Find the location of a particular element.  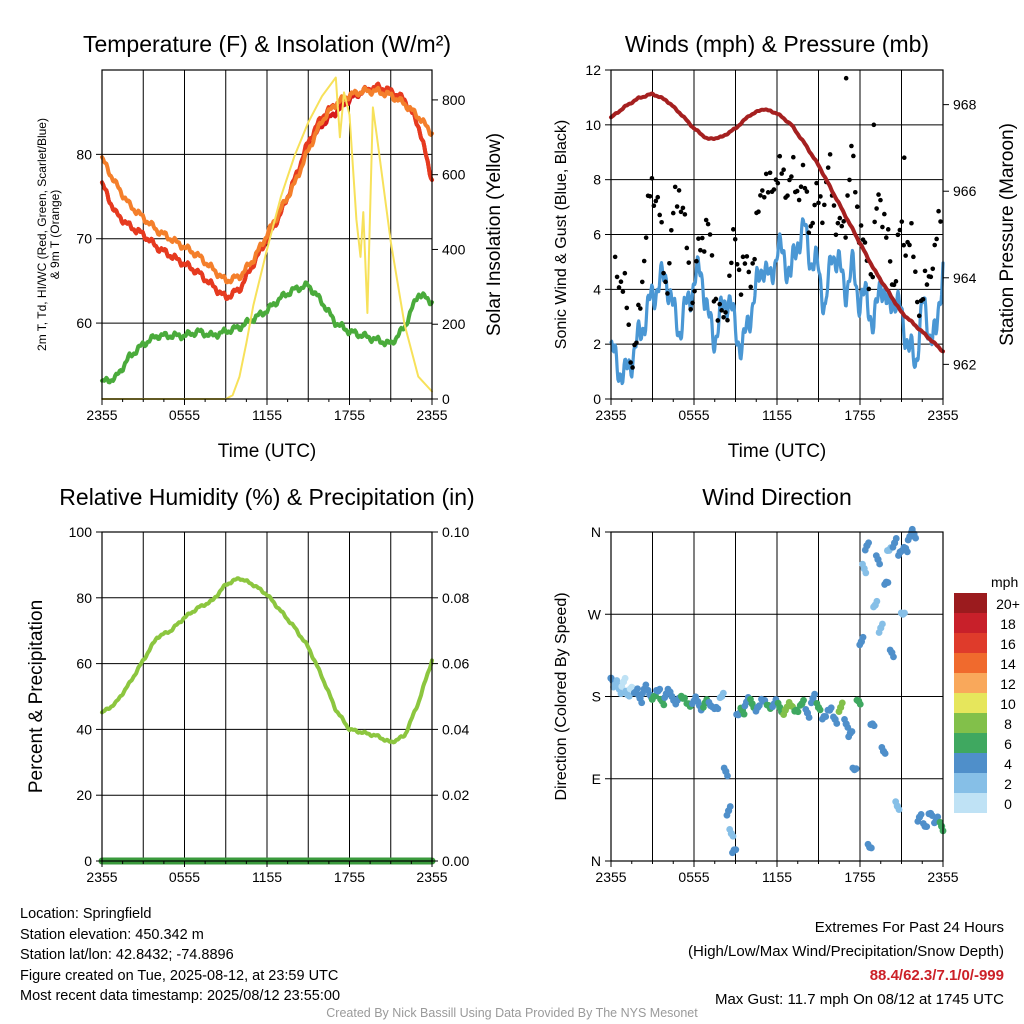

y-tick-label: 80 is located at coordinates (84, 154).